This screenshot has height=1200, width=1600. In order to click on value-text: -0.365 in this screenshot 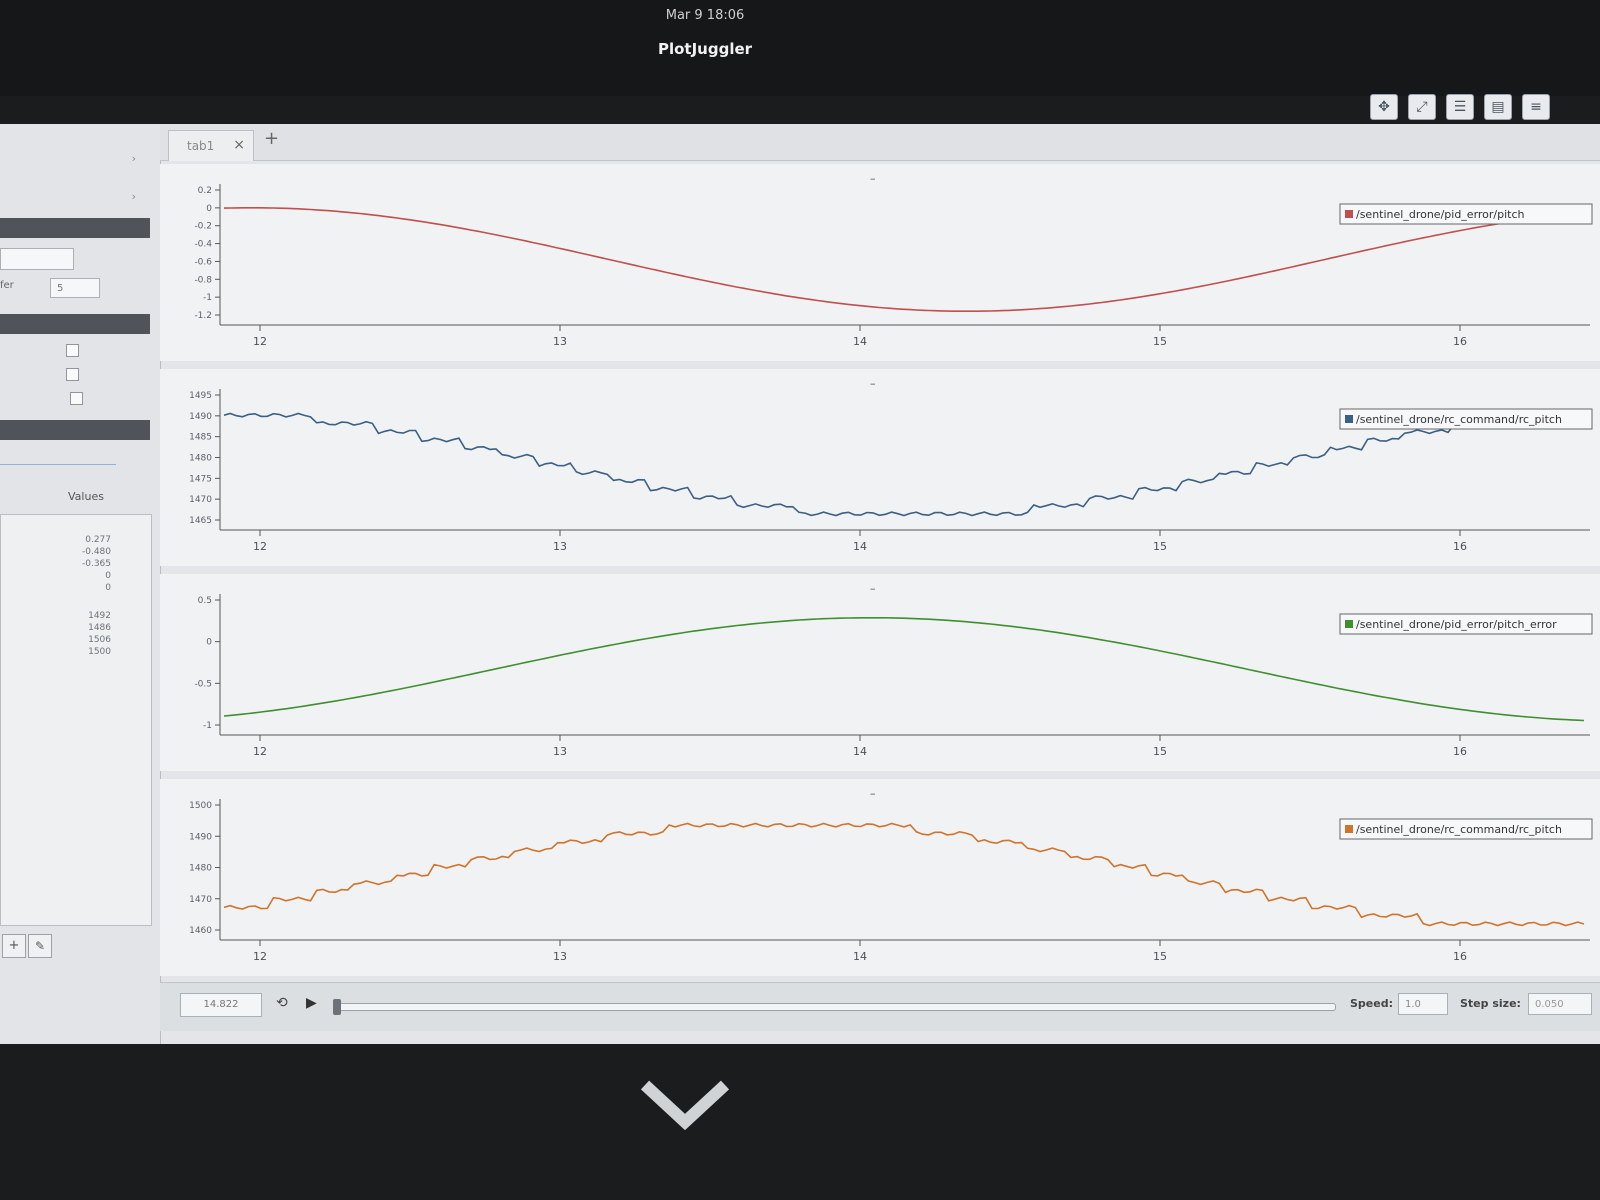, I will do `click(96, 564)`.